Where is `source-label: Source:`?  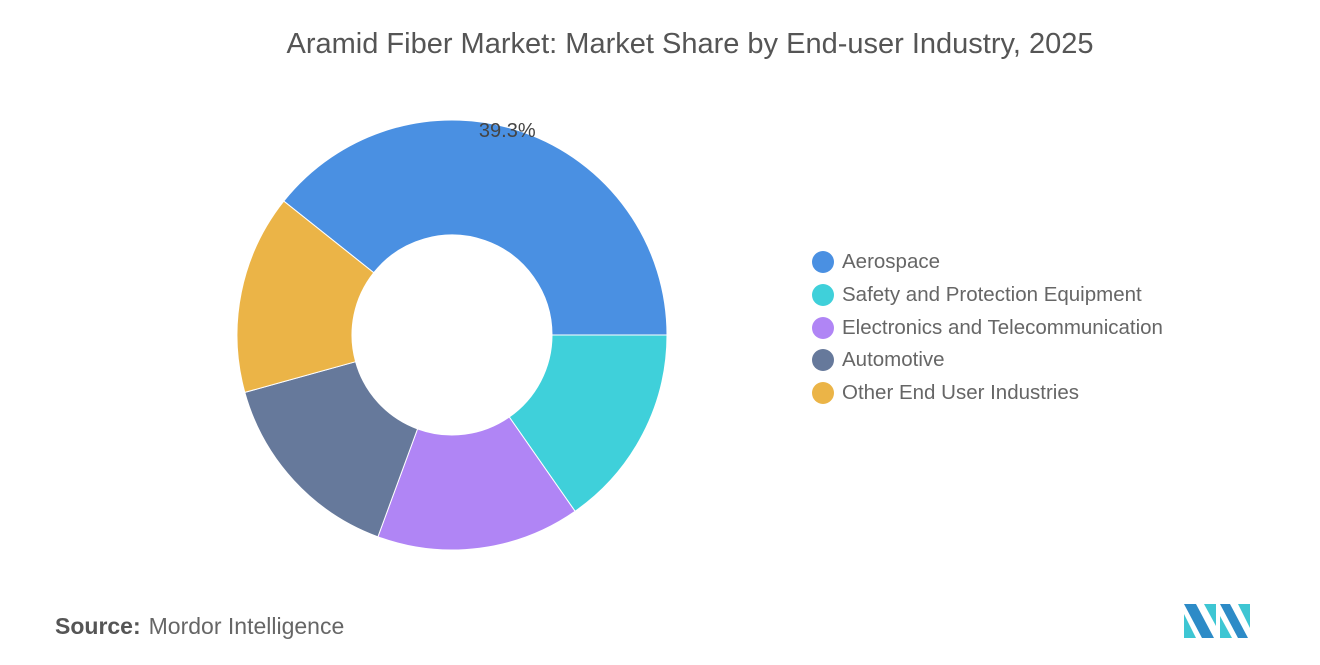 source-label: Source: is located at coordinates (98, 626).